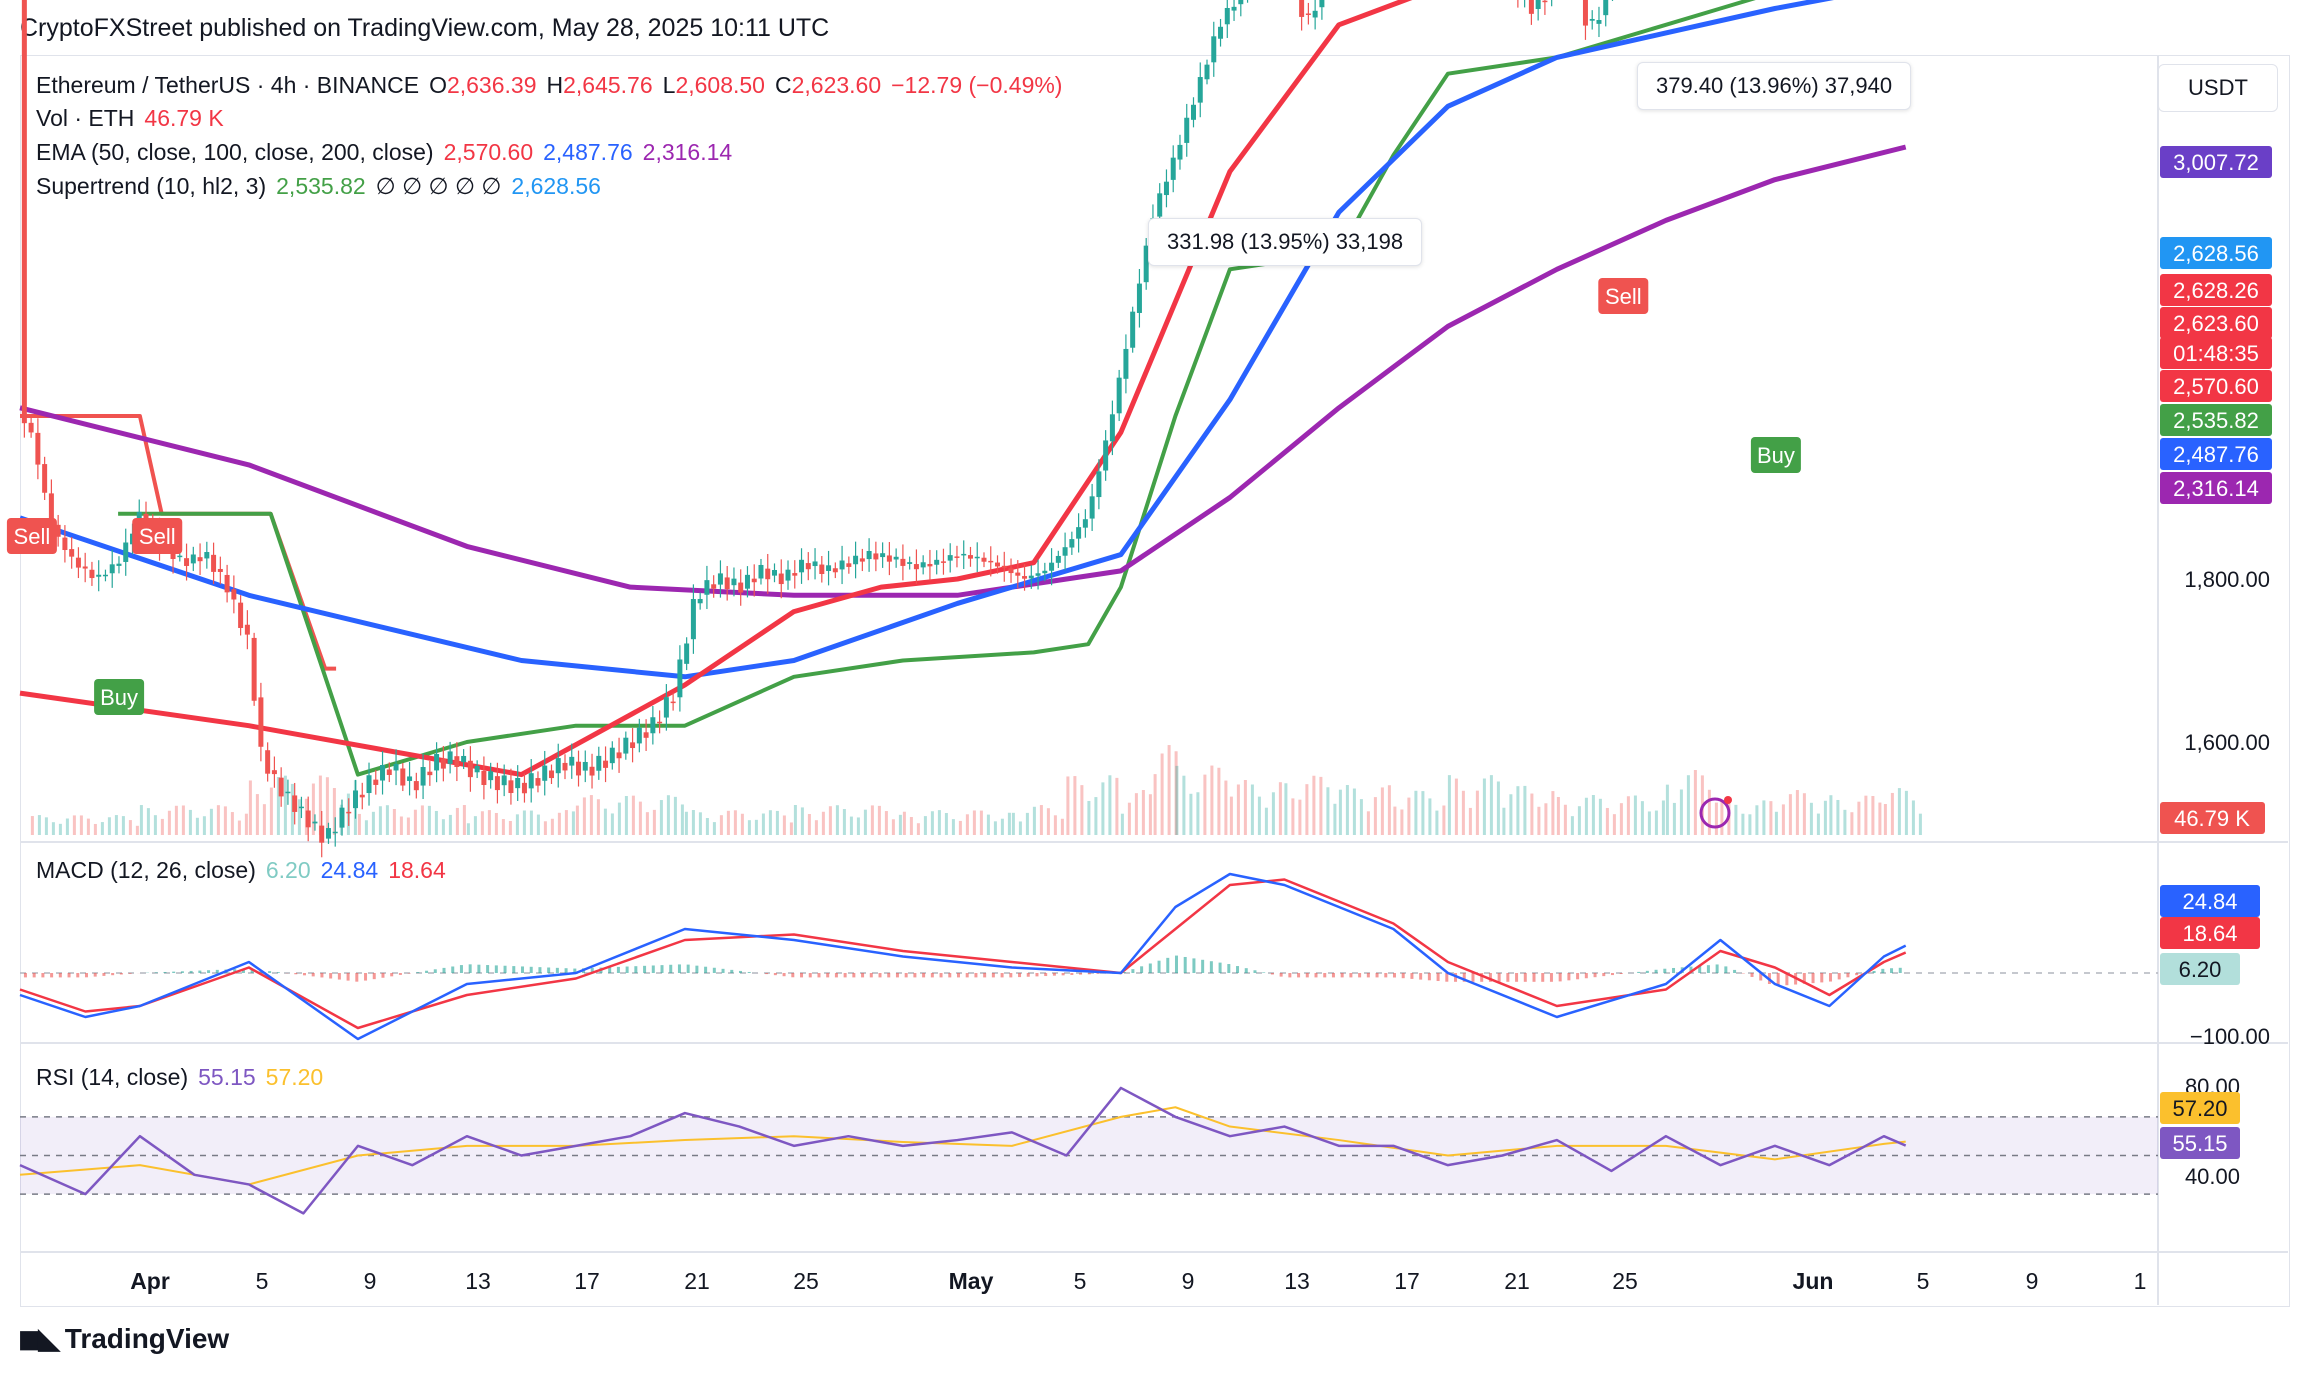 The image size is (2308, 1374). I want to click on rsi-line, so click(963, 1150).